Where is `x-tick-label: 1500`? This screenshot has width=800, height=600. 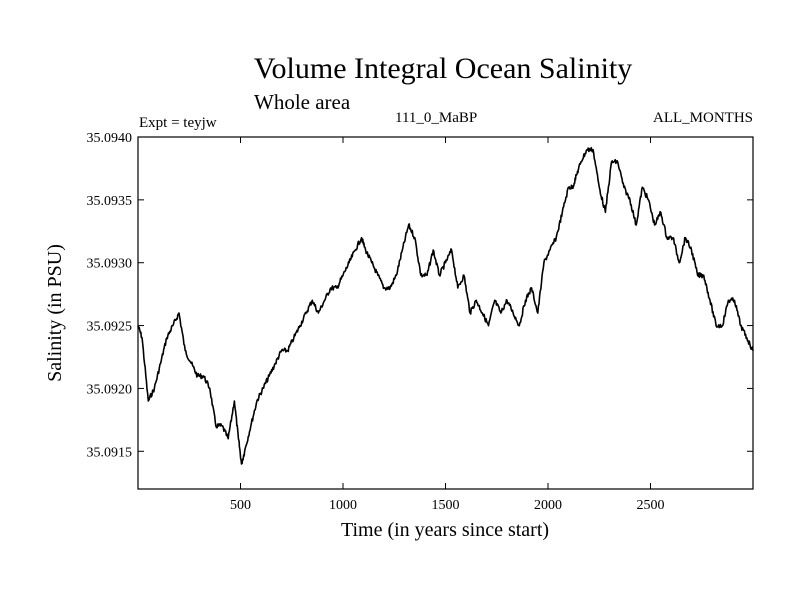
x-tick-label: 1500 is located at coordinates (446, 505).